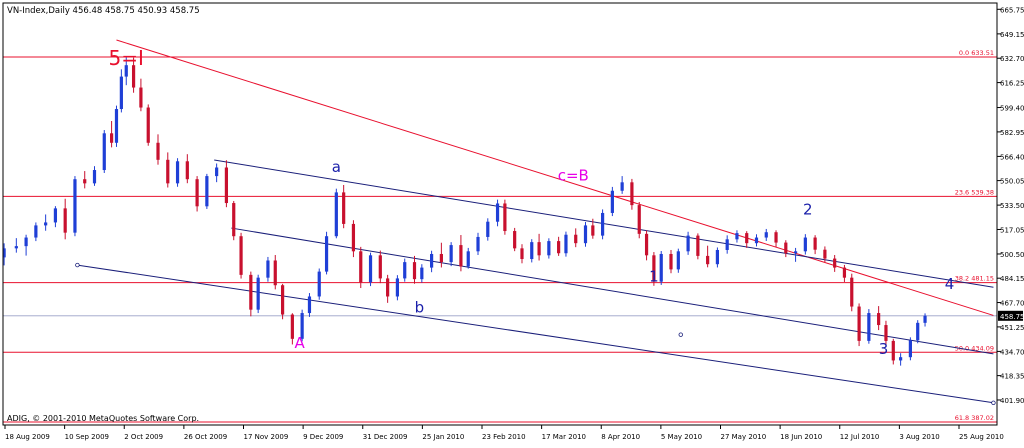 The width and height of the screenshot is (1024, 448). Describe the element at coordinates (300, 343) in the screenshot. I see `wave-label: A` at that location.